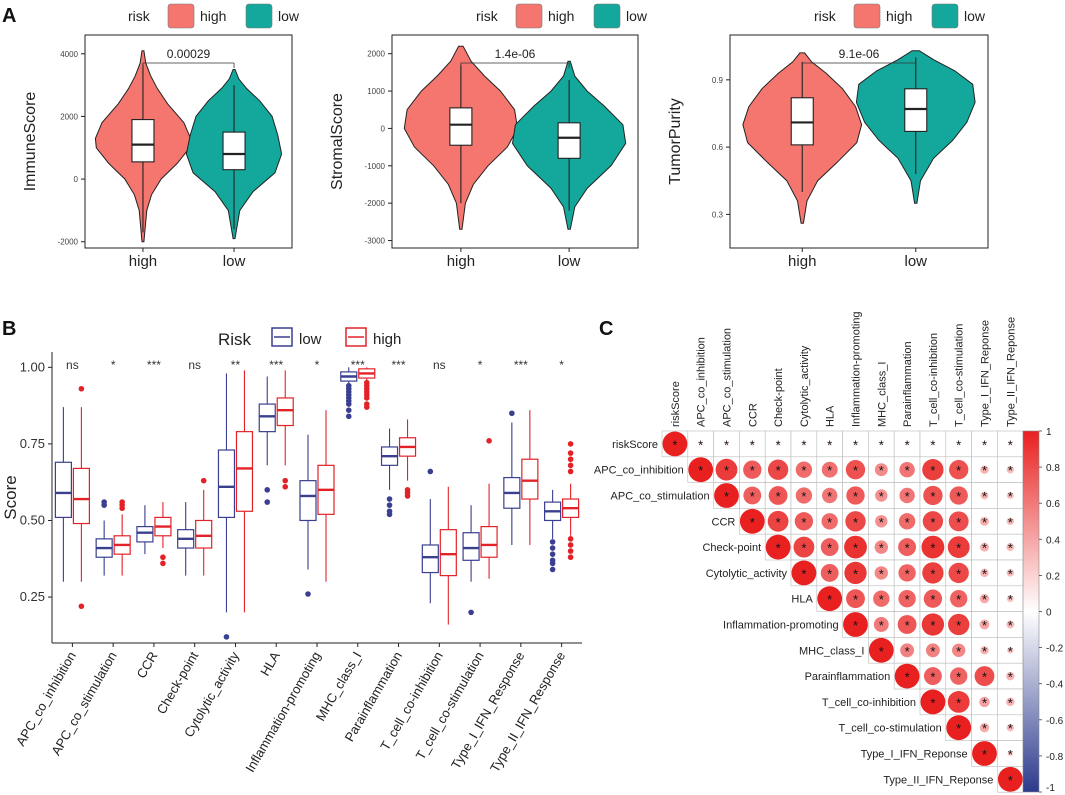 The image size is (1065, 795). Describe the element at coordinates (234, 261) in the screenshot. I see `x-tick-label-low: low` at that location.